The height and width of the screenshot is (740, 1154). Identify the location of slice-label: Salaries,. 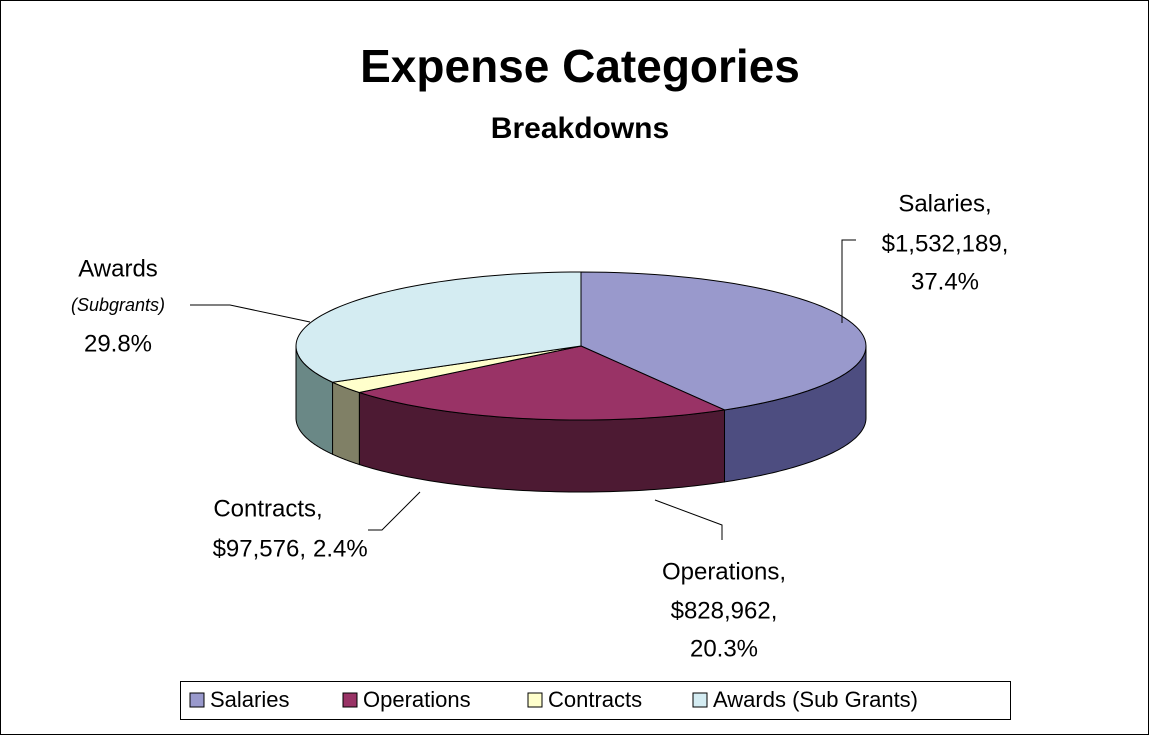
(944, 203).